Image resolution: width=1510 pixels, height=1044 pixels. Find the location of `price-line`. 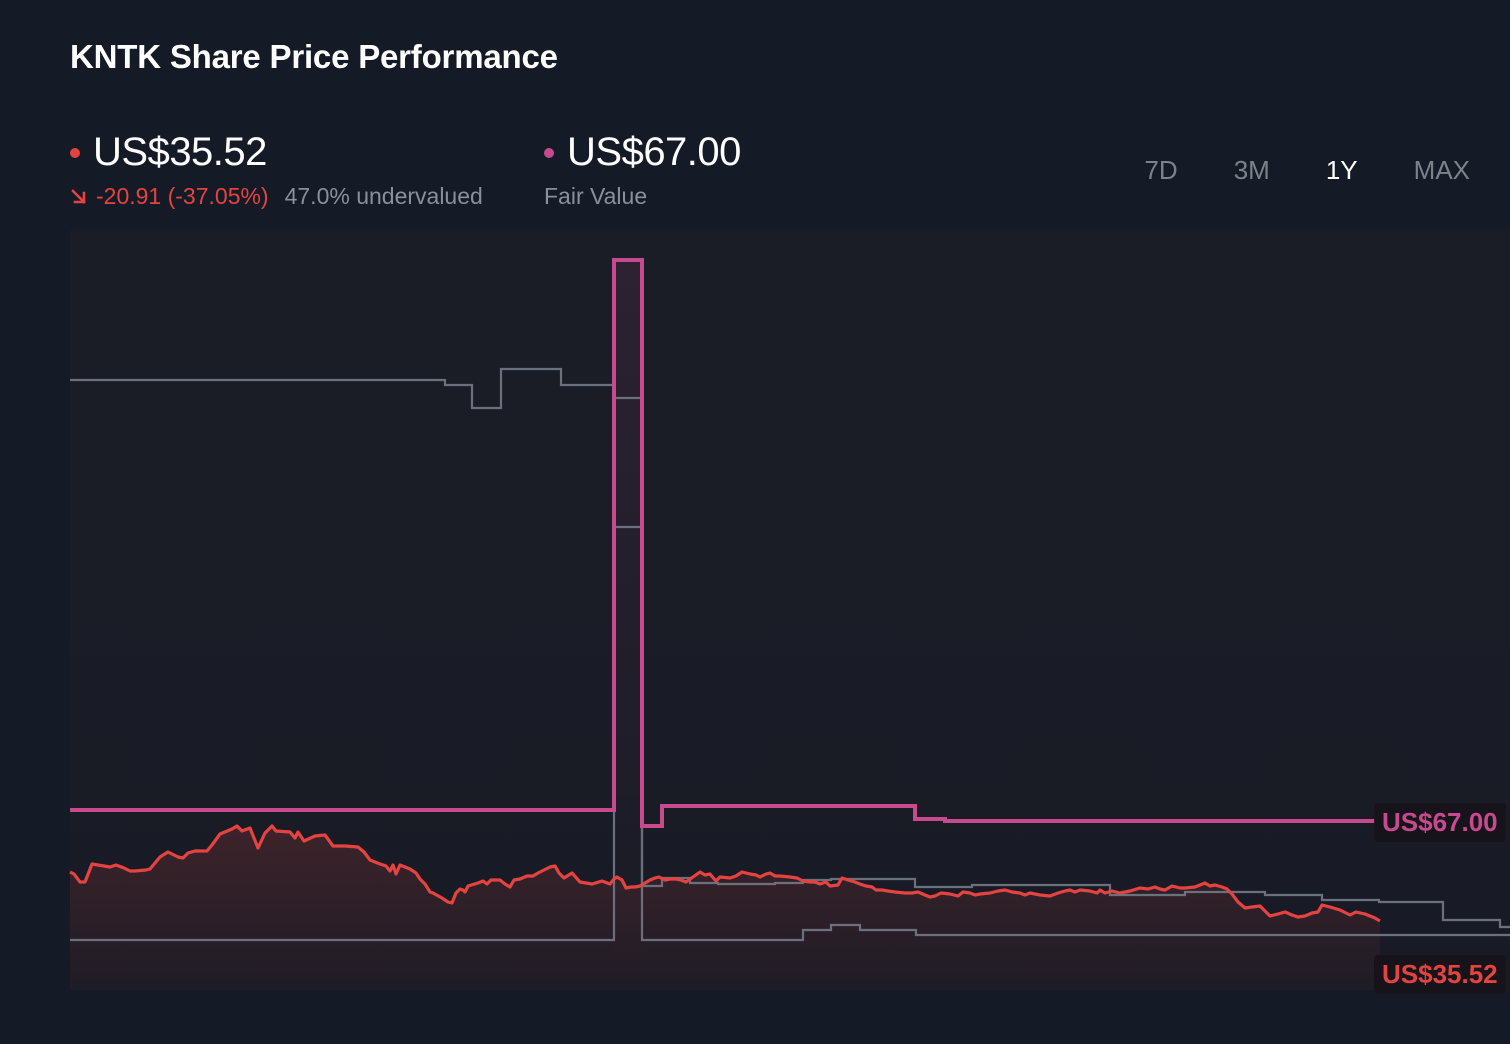

price-line is located at coordinates (725, 873).